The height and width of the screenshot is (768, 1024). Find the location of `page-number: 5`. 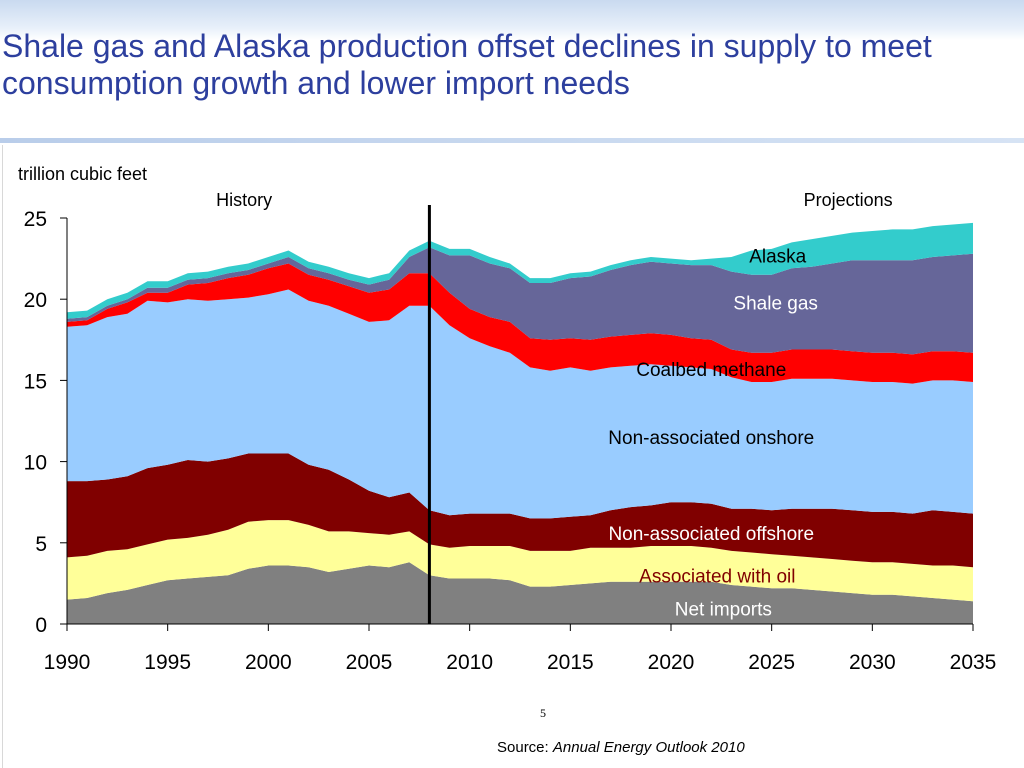

page-number: 5 is located at coordinates (543, 713).